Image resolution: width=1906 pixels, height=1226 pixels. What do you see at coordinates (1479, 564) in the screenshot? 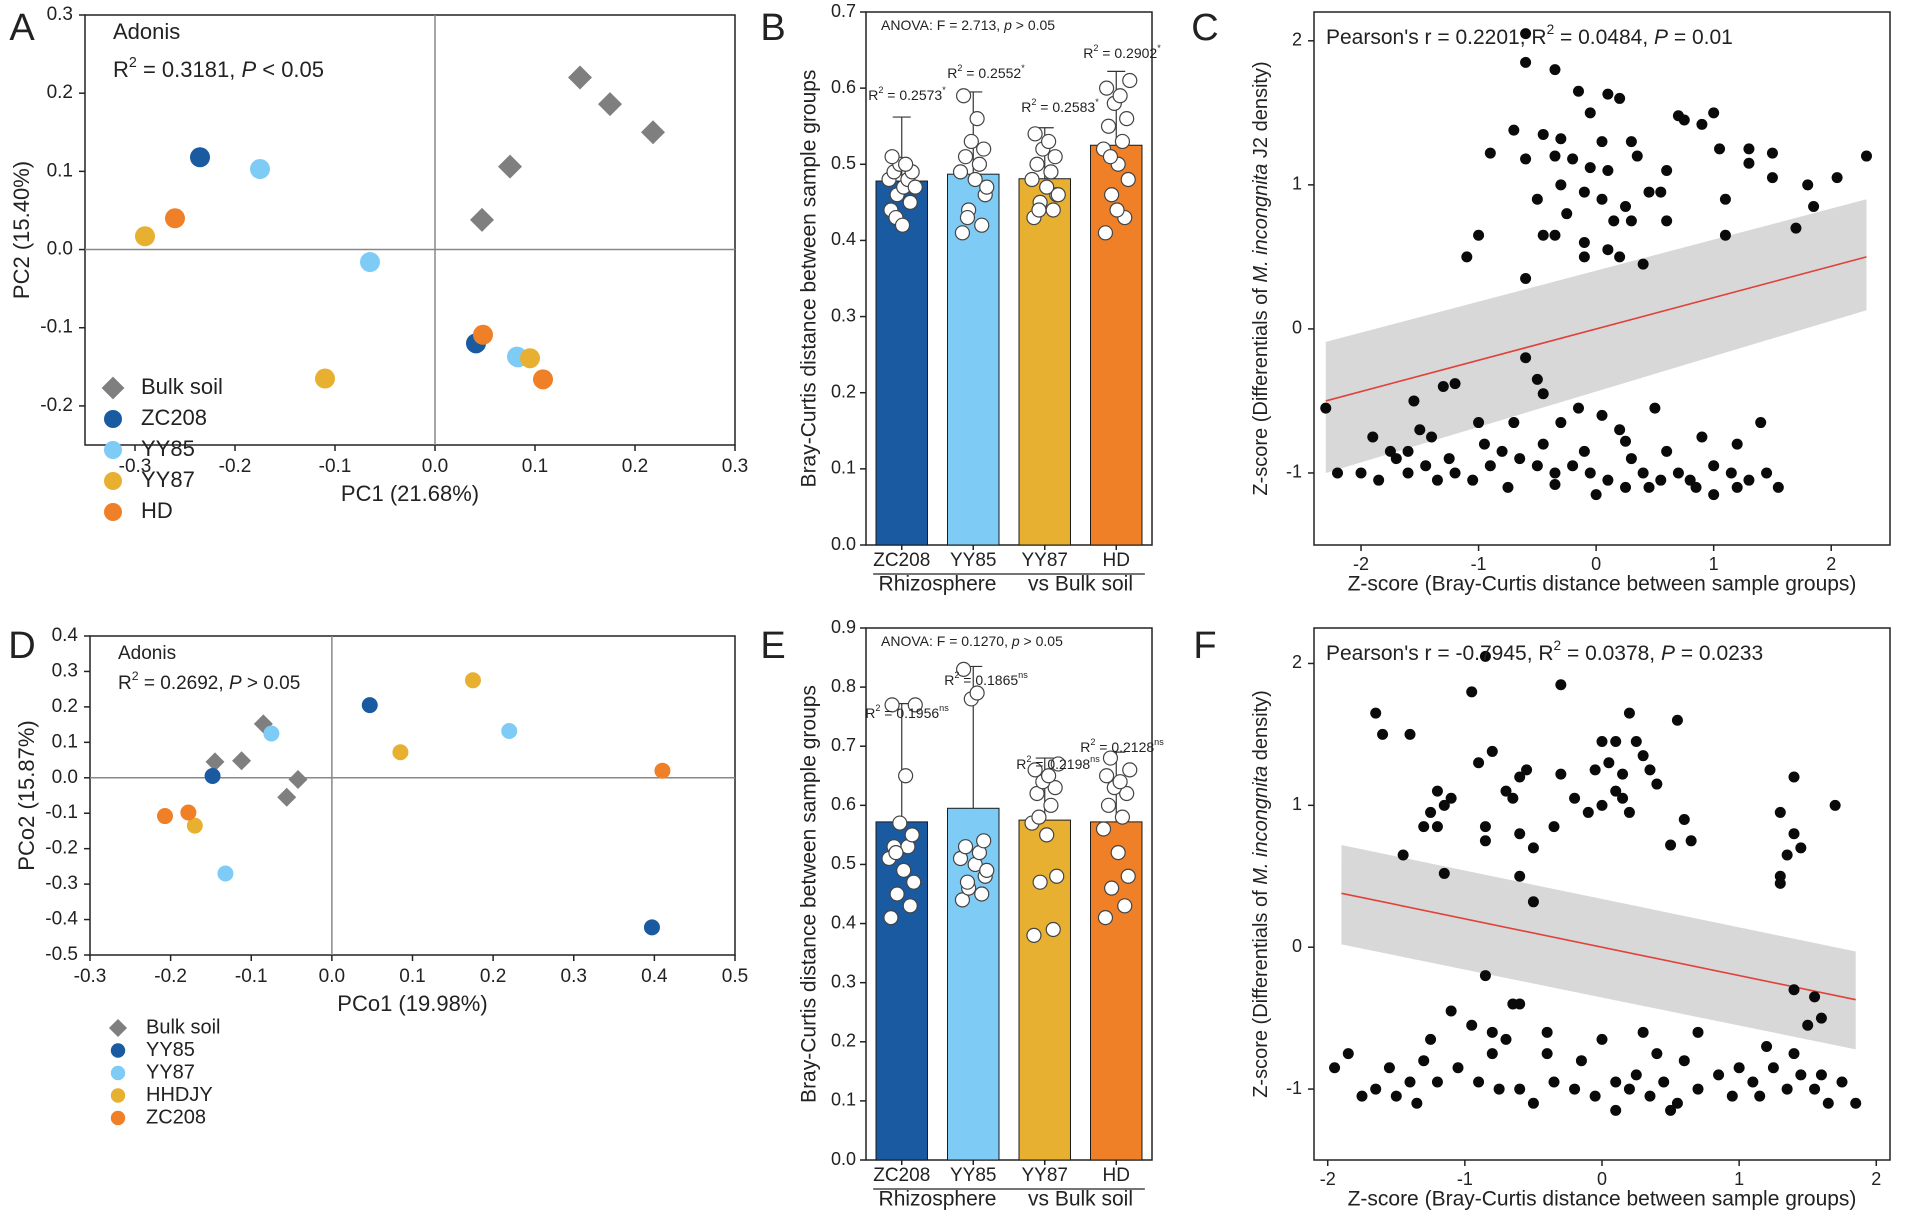
I see `x-tick-label: -1` at bounding box center [1479, 564].